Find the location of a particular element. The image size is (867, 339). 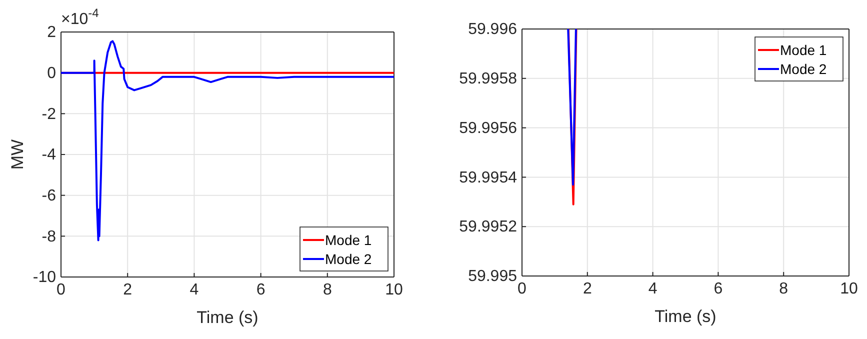

y-tick-label: 59.996 is located at coordinates (493, 29).